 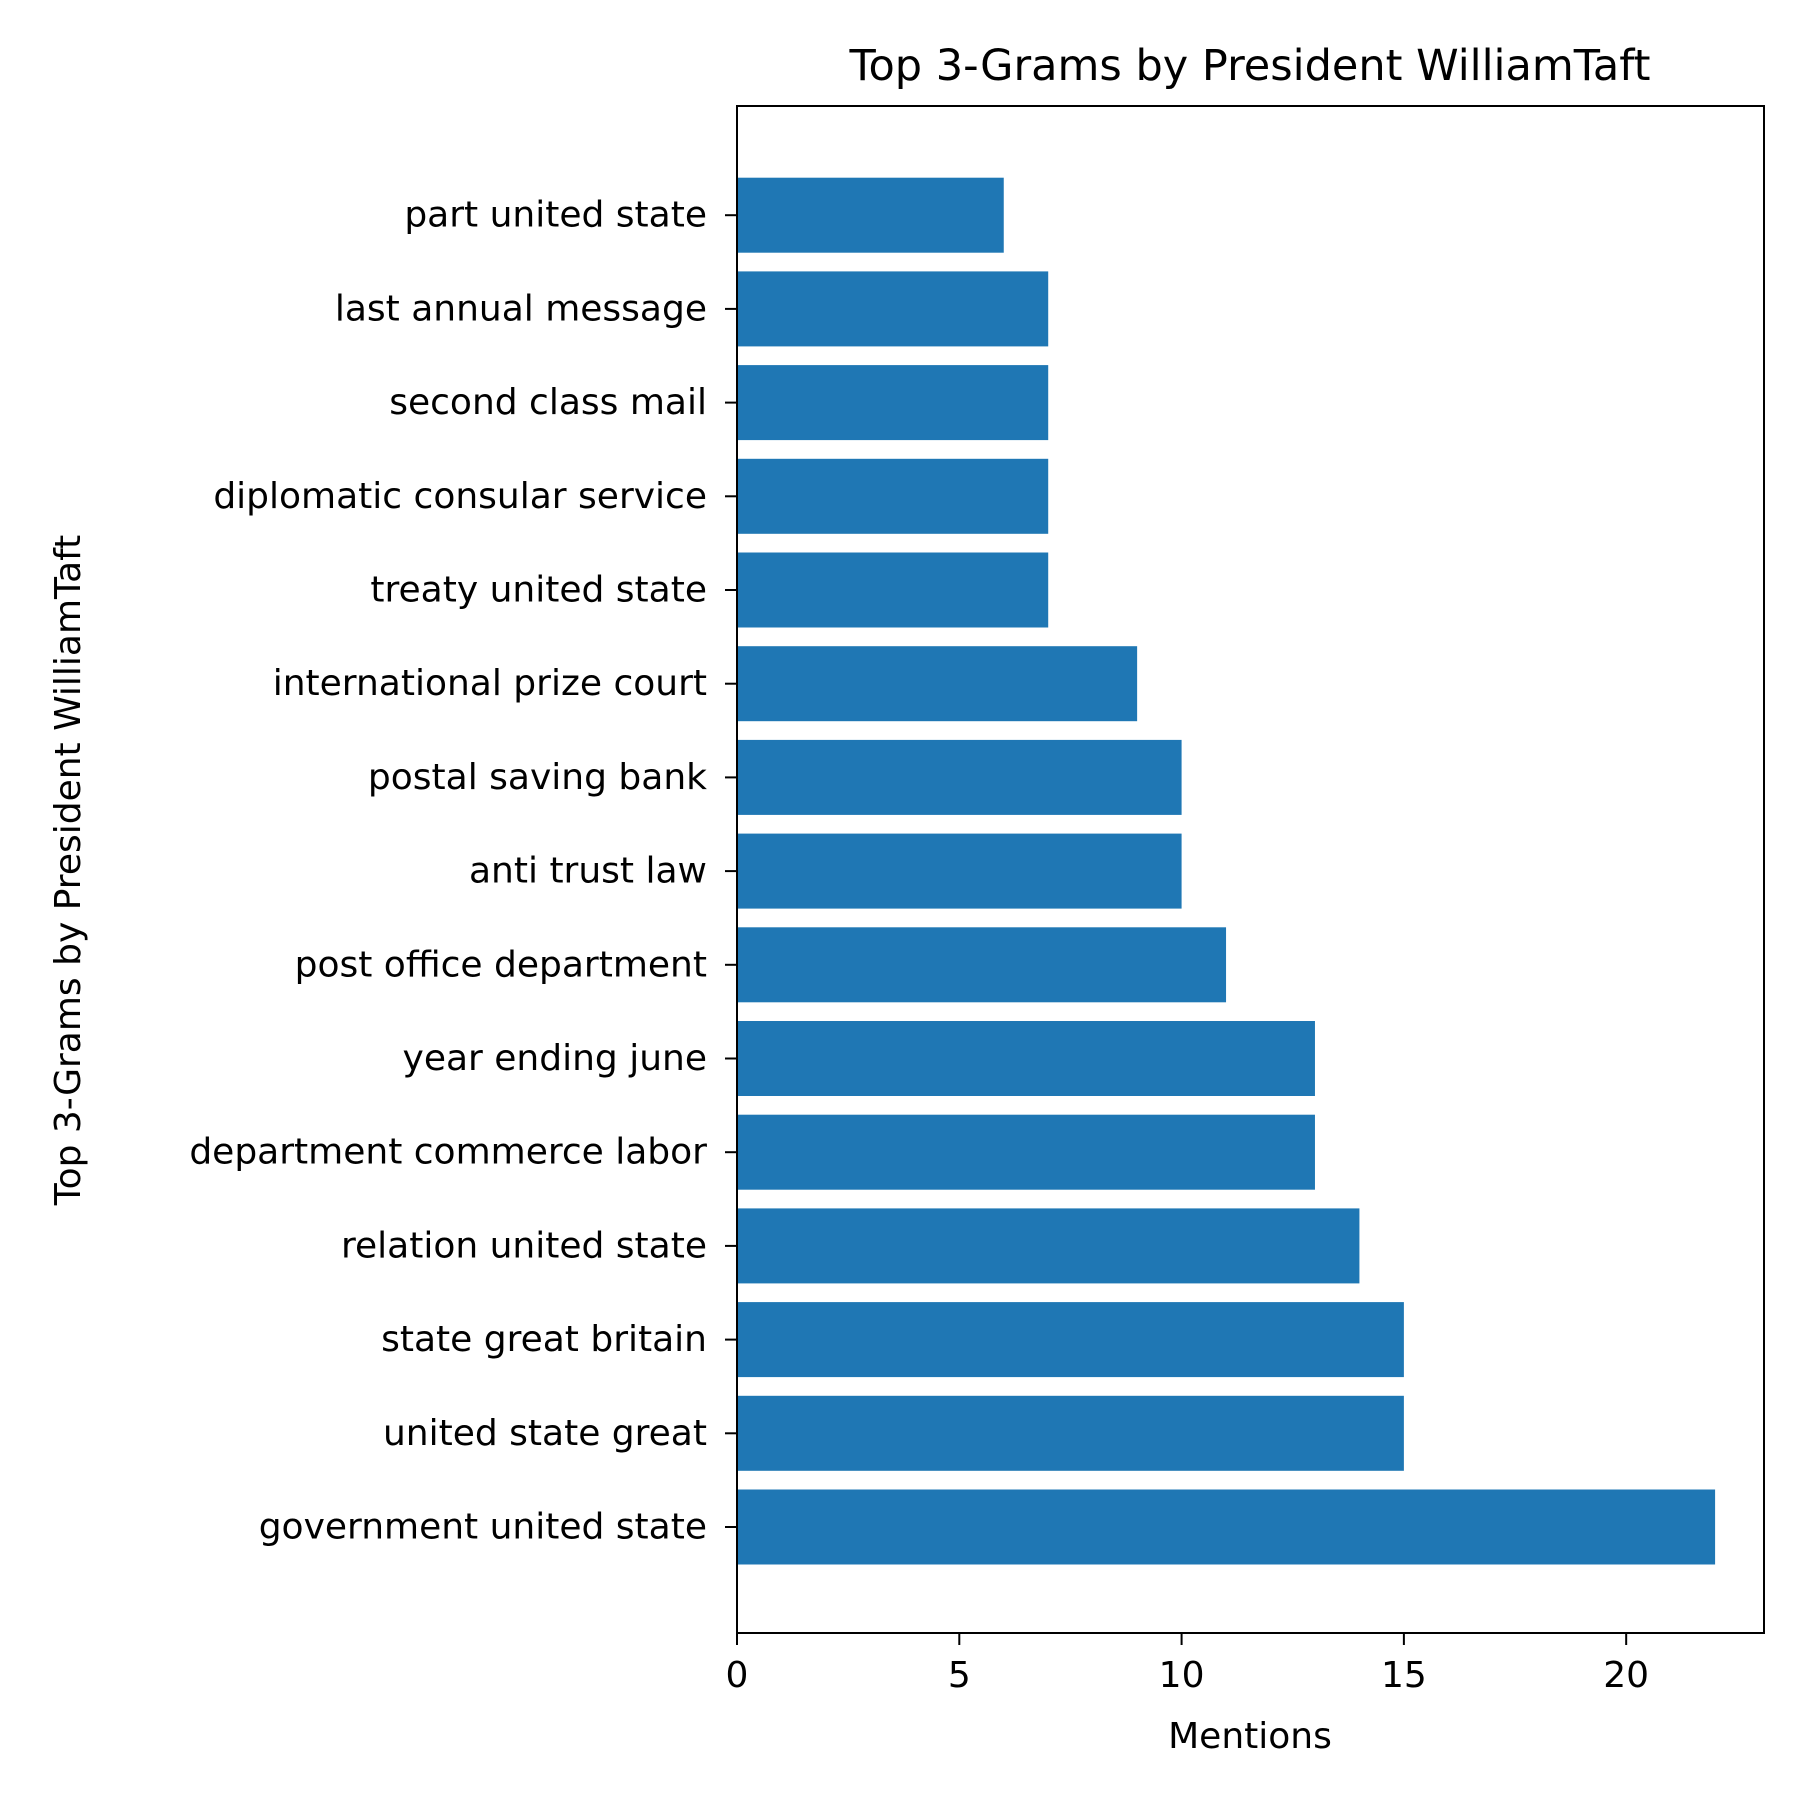 I want to click on bar-part-united-state, so click(x=870, y=215).